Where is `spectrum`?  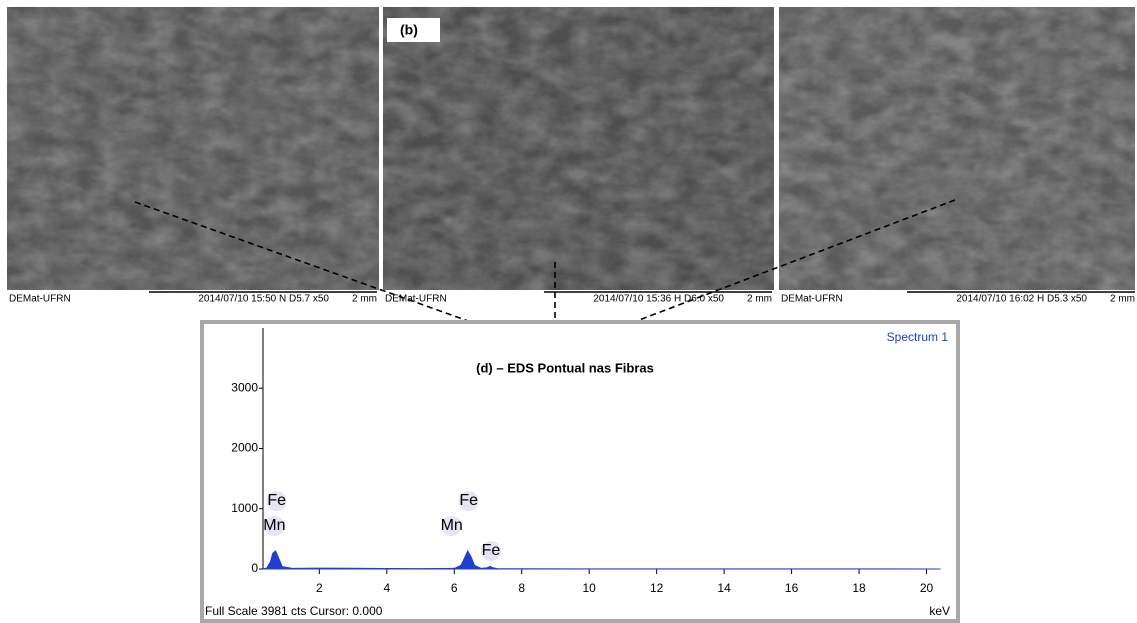
spectrum is located at coordinates (601, 559).